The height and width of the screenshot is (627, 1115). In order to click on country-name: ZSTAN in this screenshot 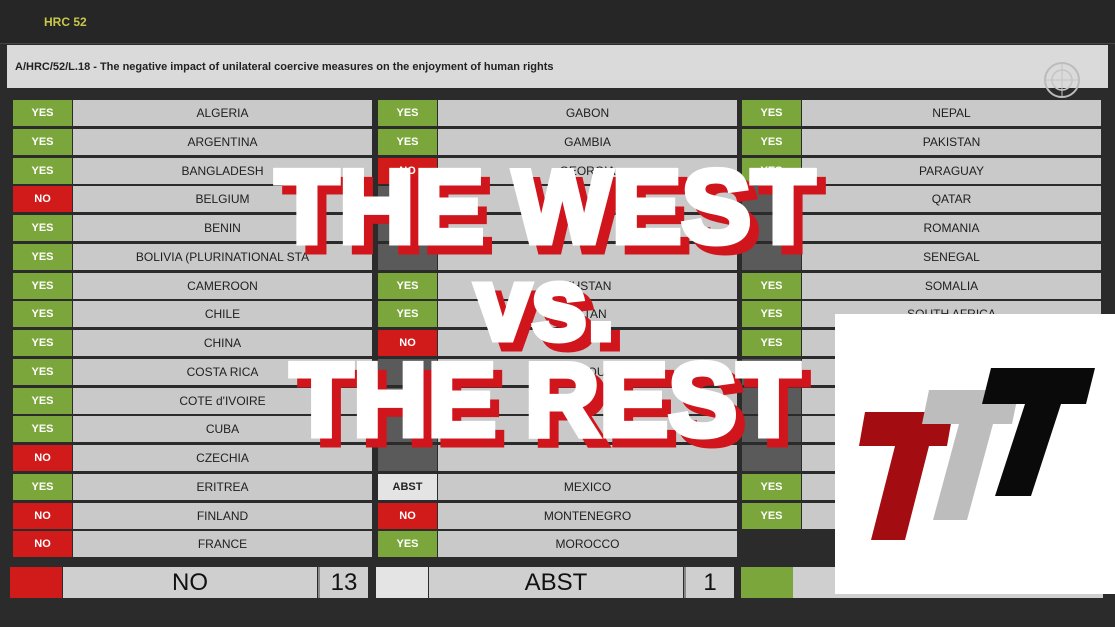, I will do `click(587, 314)`.